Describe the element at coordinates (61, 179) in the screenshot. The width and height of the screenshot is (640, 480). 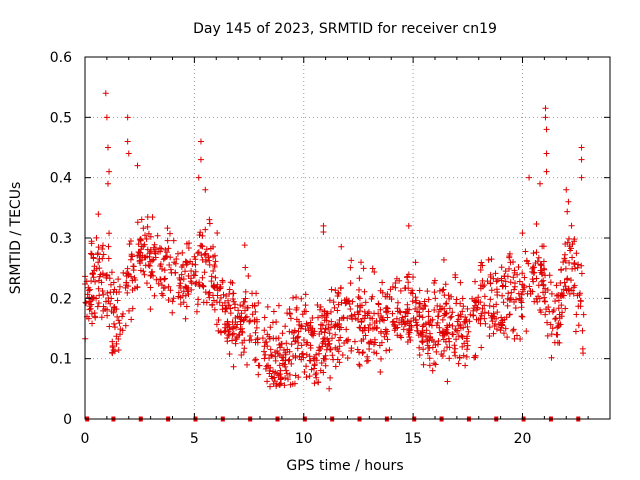
I see `y-tick-label: 0.4` at that location.